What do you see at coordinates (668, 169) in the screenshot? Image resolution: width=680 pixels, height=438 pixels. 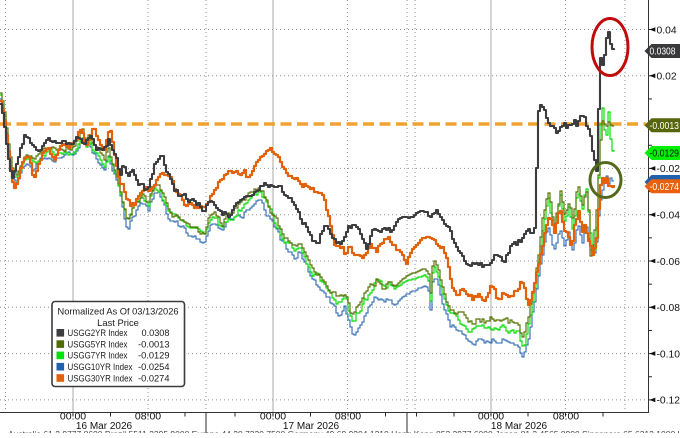 I see `svg-text: -0.02` at bounding box center [668, 169].